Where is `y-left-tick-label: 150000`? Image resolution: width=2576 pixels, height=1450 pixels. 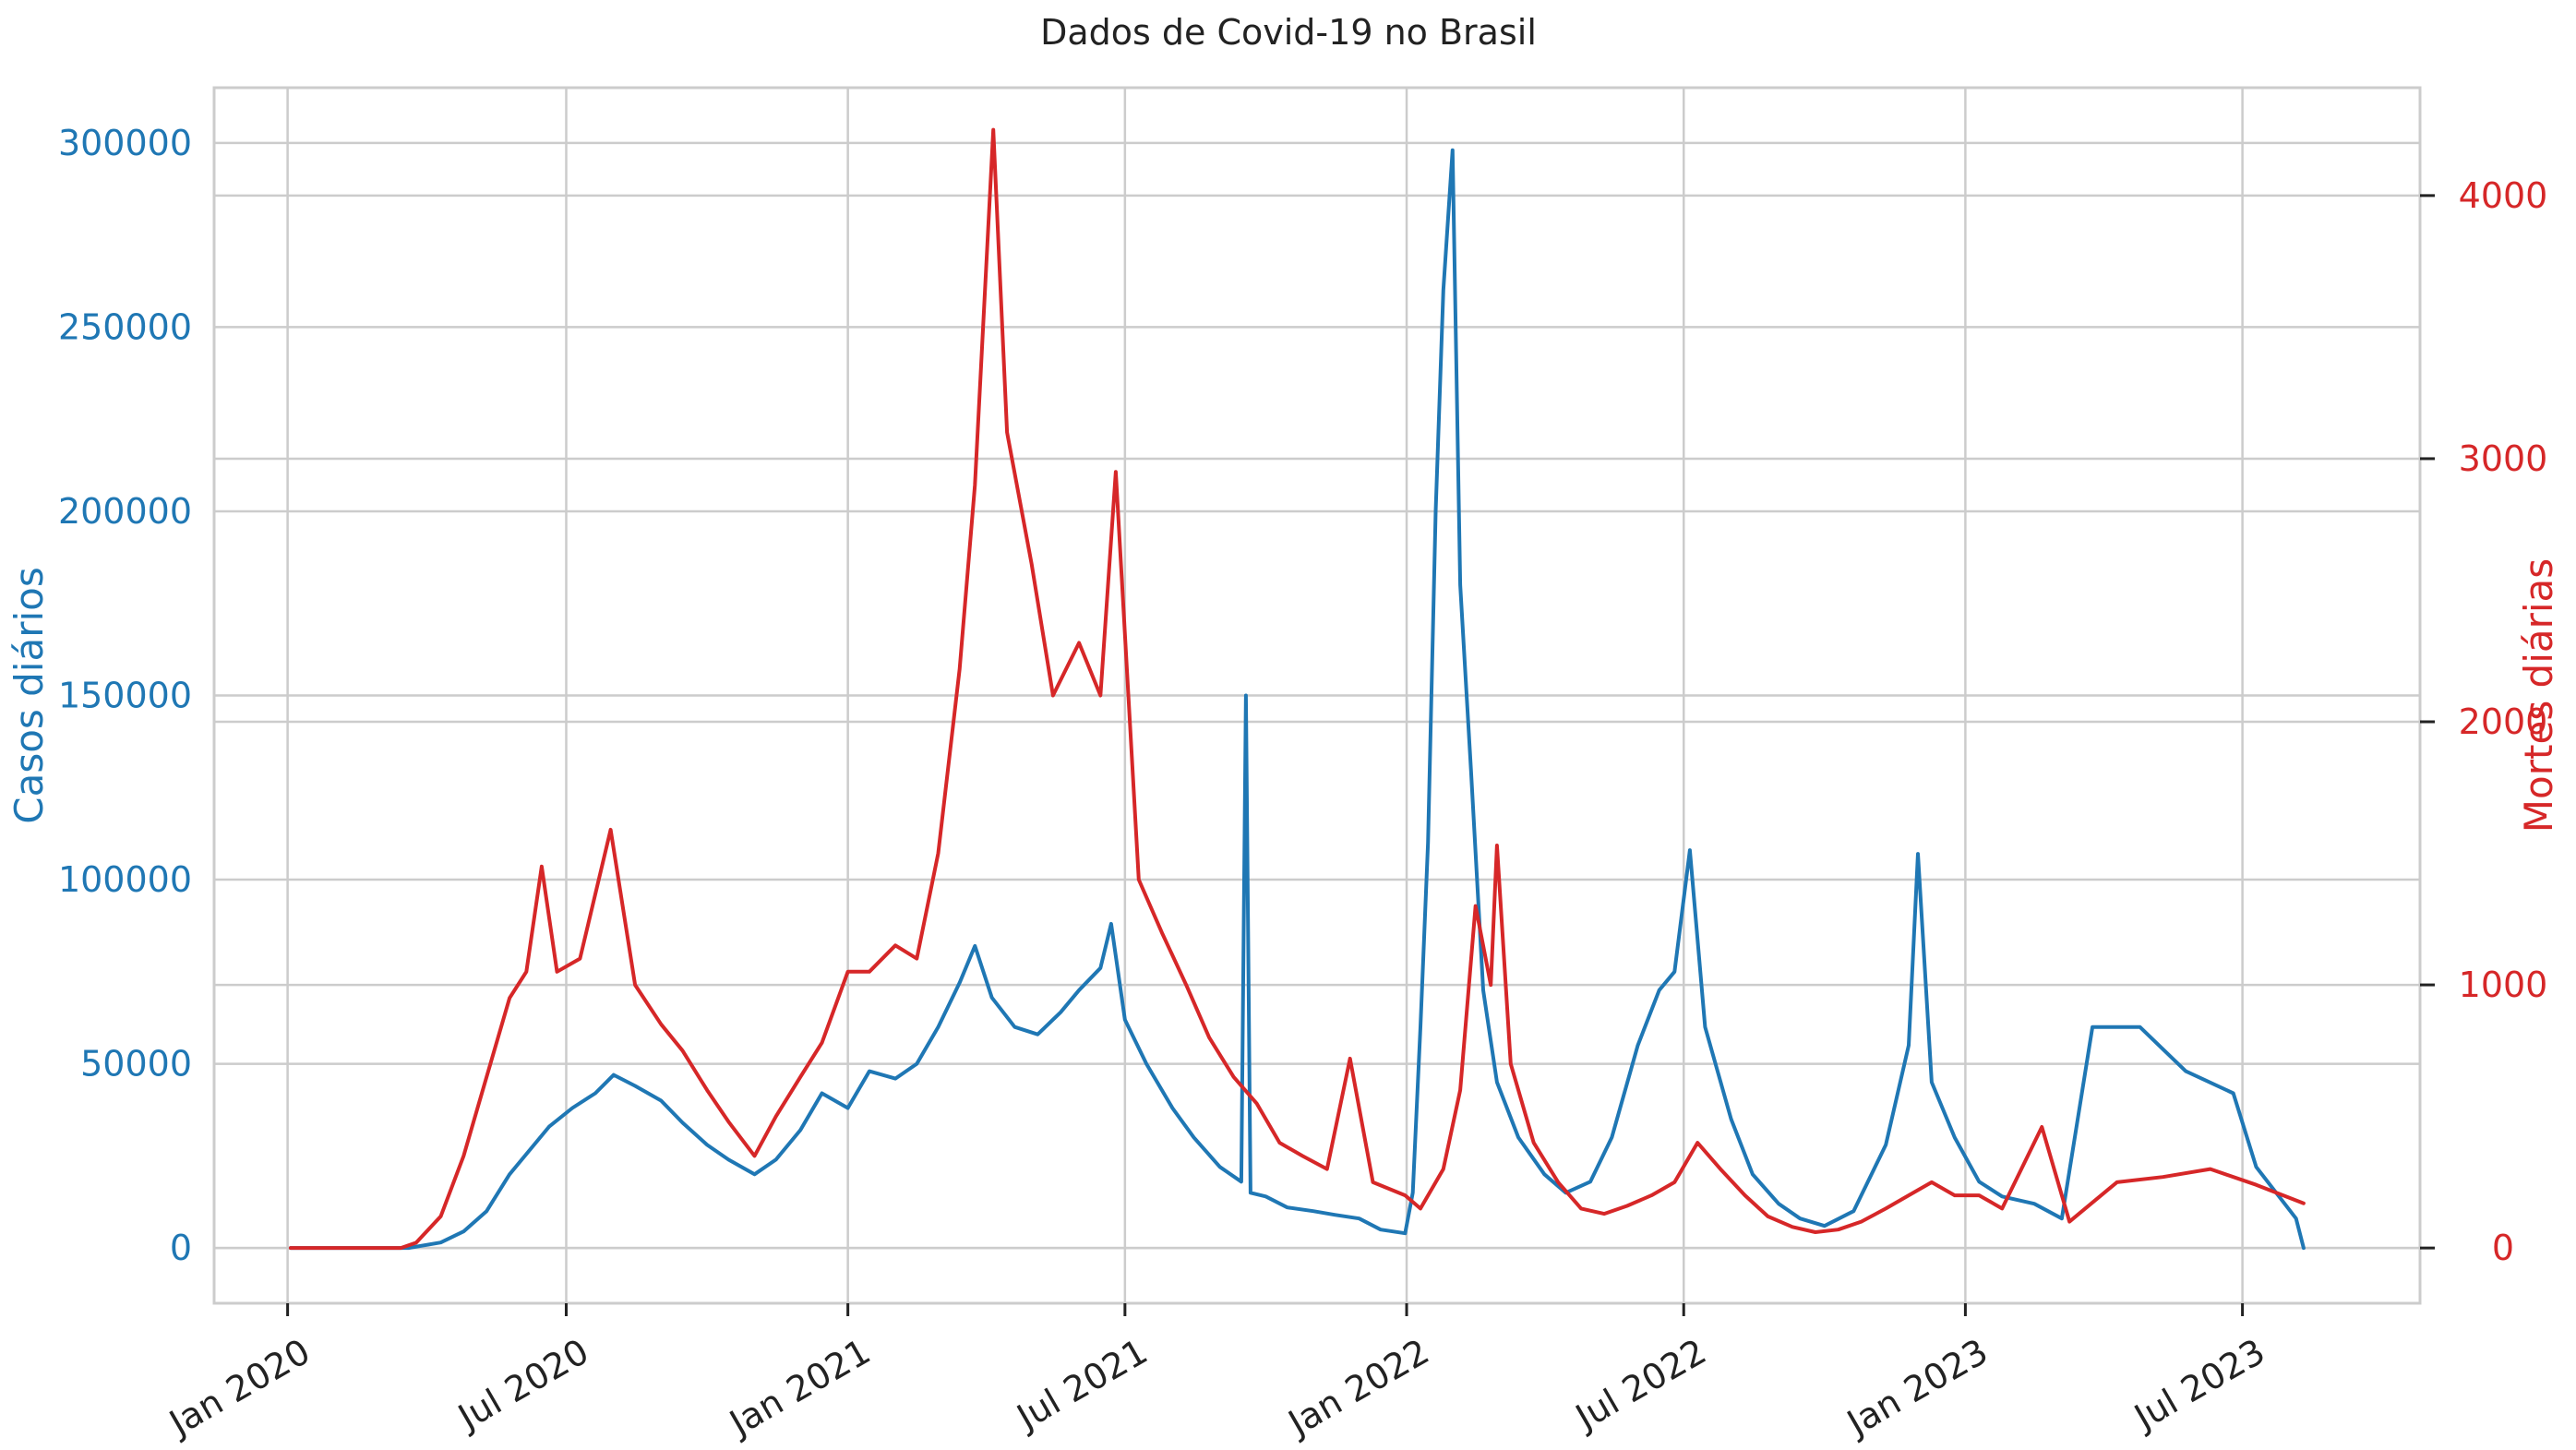
y-left-tick-label: 150000 is located at coordinates (125, 696).